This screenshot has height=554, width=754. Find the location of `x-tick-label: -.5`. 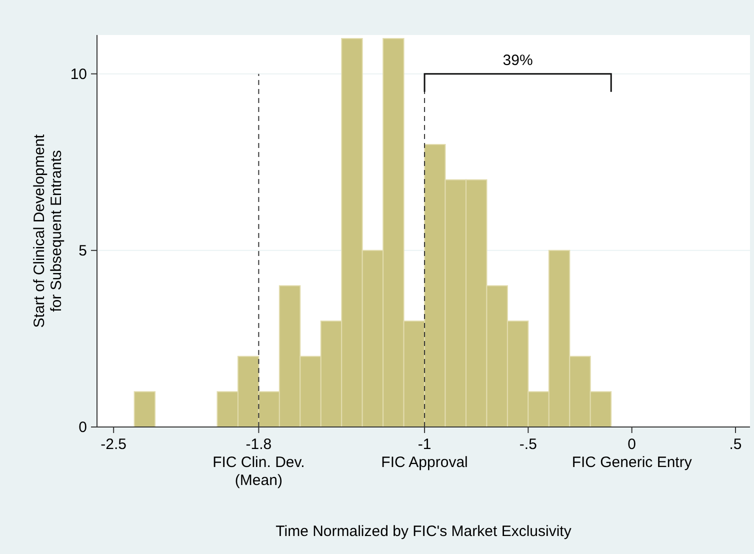

x-tick-label: -.5 is located at coordinates (528, 444).